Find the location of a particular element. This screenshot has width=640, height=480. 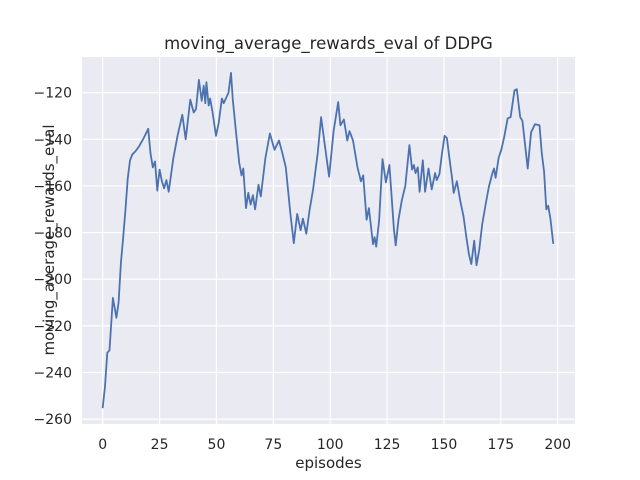

x-tick-label: 150 is located at coordinates (444, 445).